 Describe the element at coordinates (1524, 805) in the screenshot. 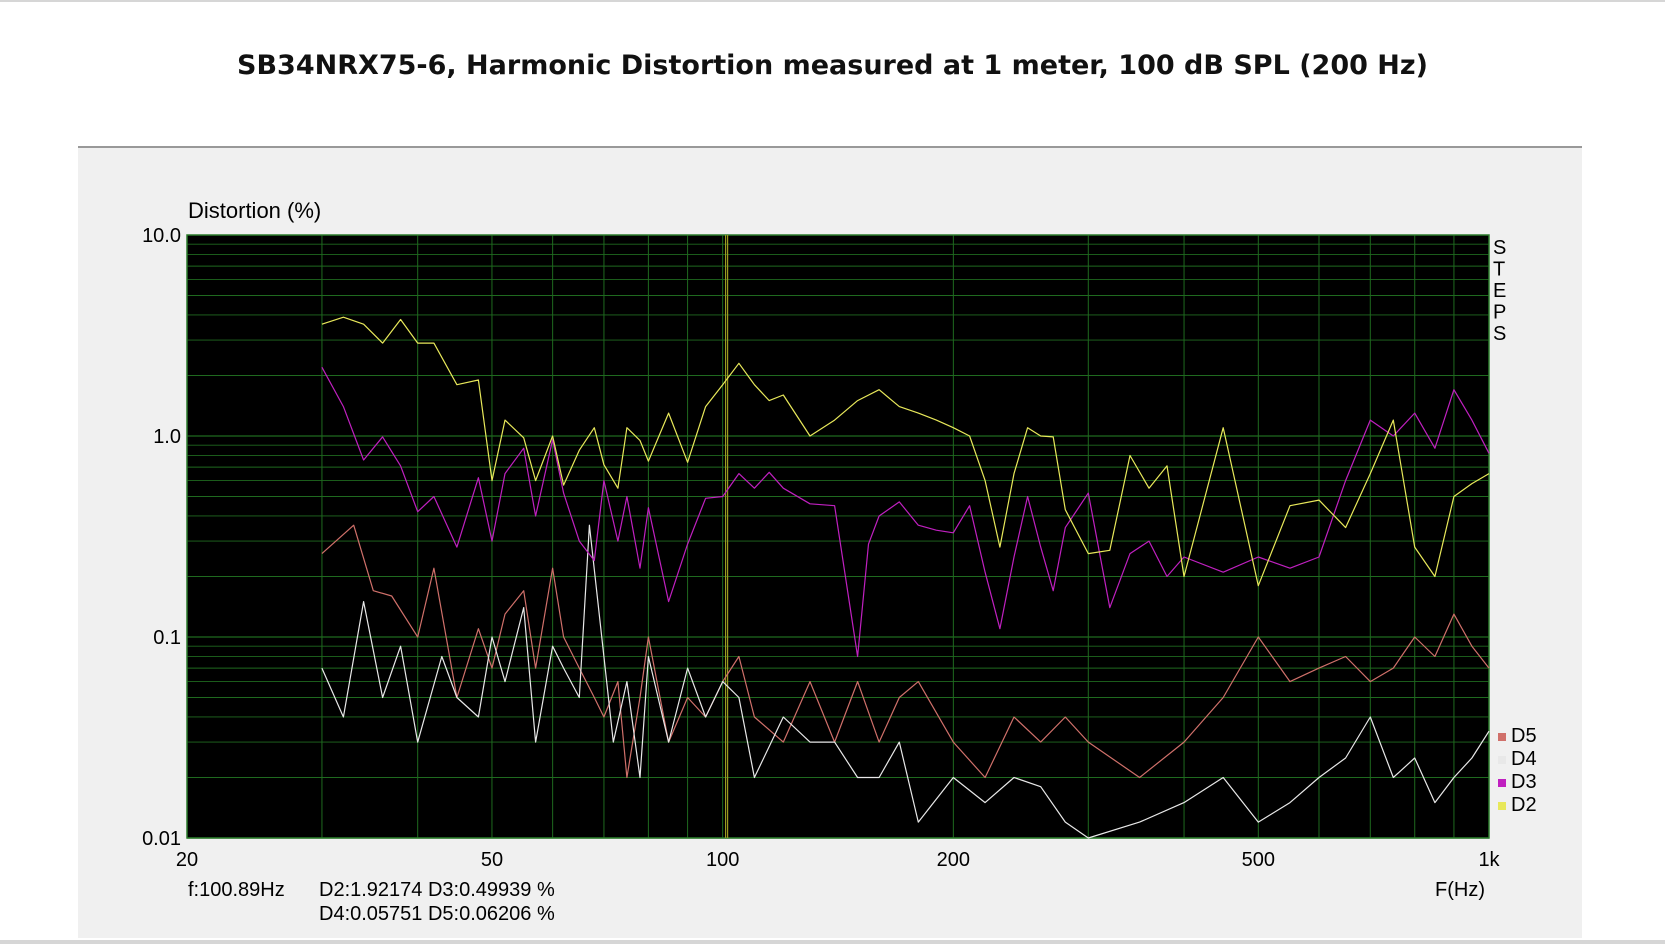

I see `legend-label-d2: D2` at that location.